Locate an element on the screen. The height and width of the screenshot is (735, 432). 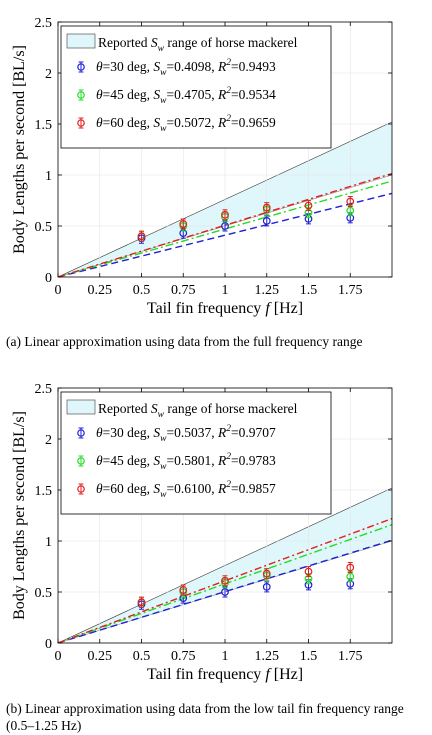
legend-label: θ=45 deg, Sw=0.4705, R2=0.9534 is located at coordinates (186, 96).